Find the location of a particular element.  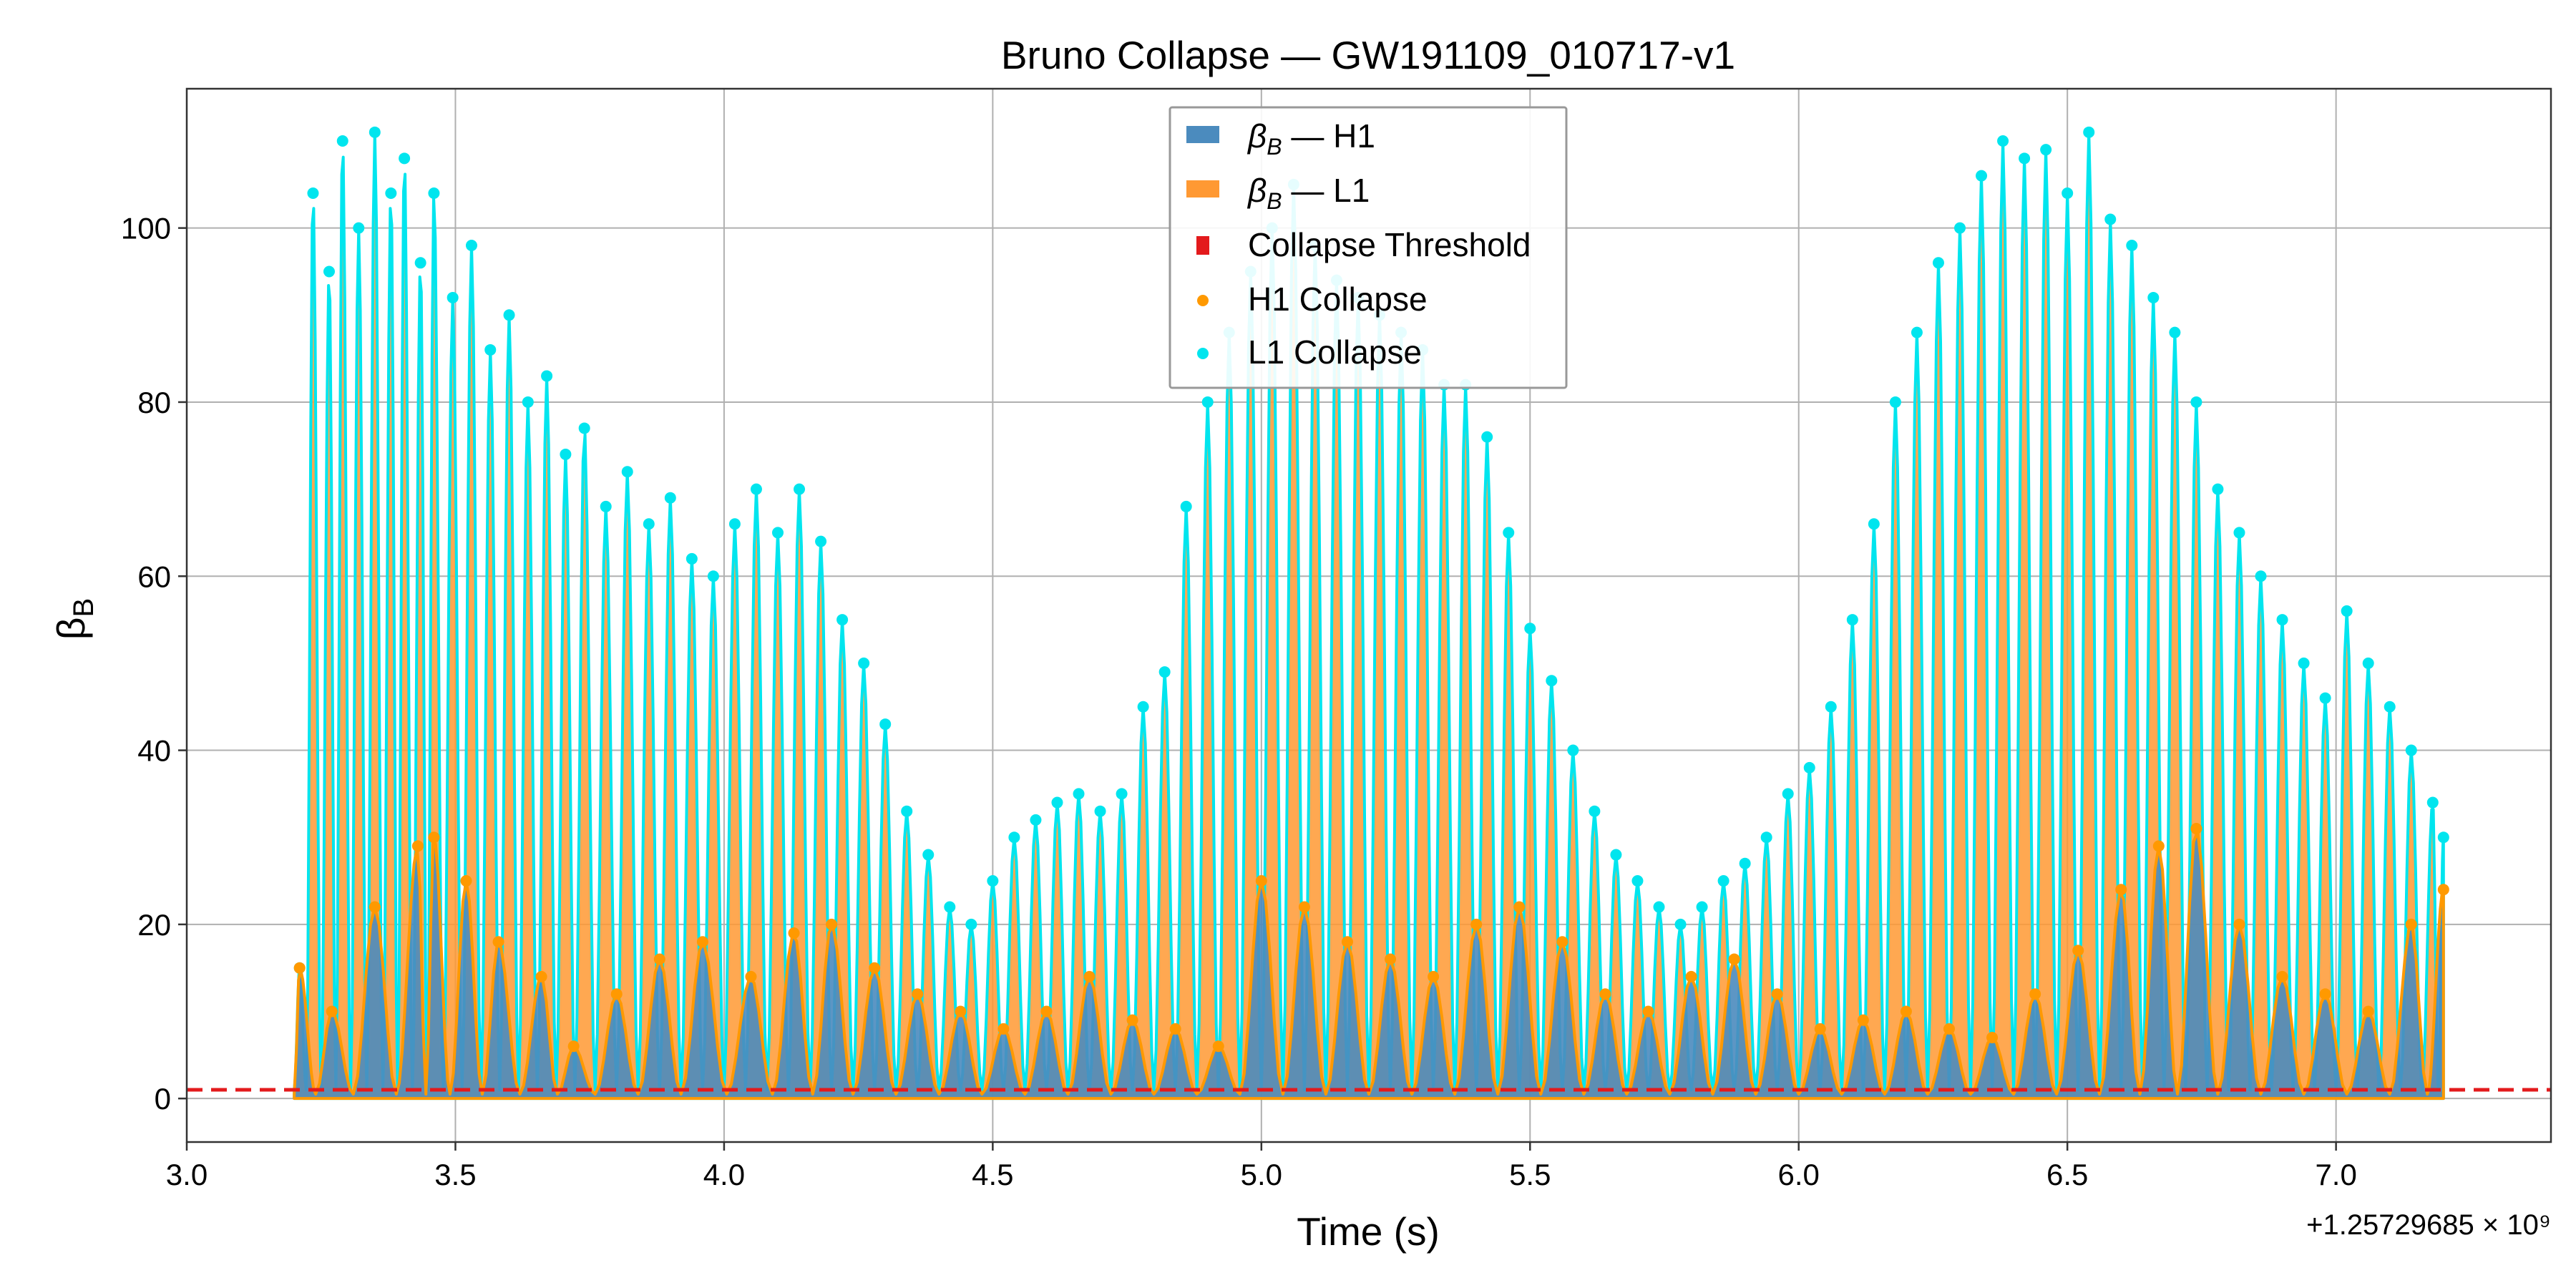

legend-swatch-h1 is located at coordinates (1202, 134).